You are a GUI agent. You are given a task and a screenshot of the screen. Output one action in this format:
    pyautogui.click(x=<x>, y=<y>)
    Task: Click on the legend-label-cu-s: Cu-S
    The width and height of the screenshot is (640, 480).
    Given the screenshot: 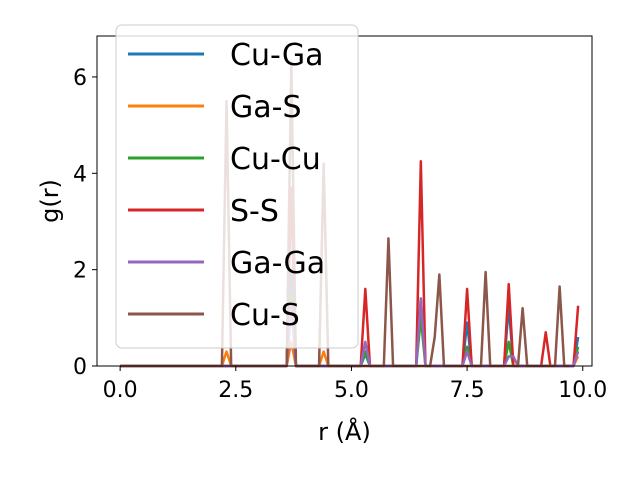 What is the action you would take?
    pyautogui.click(x=265, y=315)
    